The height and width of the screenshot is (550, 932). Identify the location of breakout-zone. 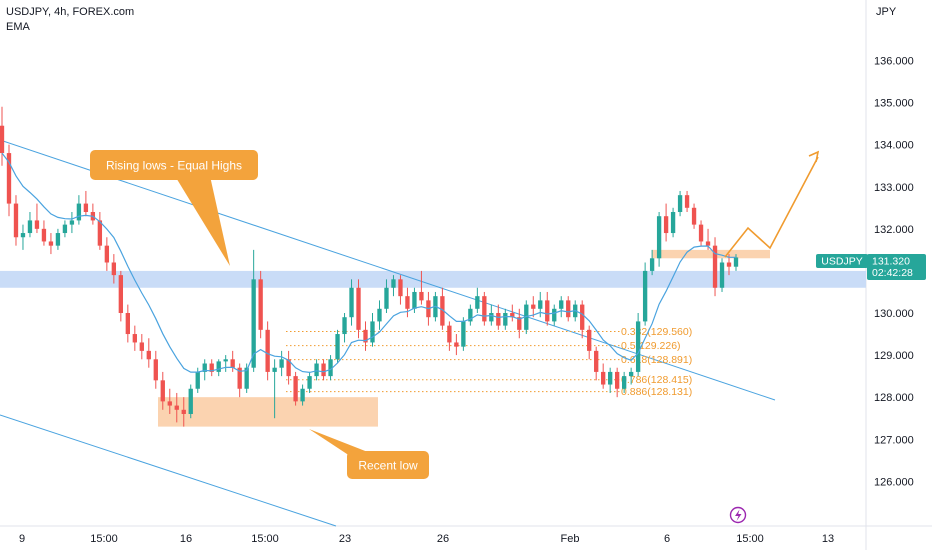
(711, 254).